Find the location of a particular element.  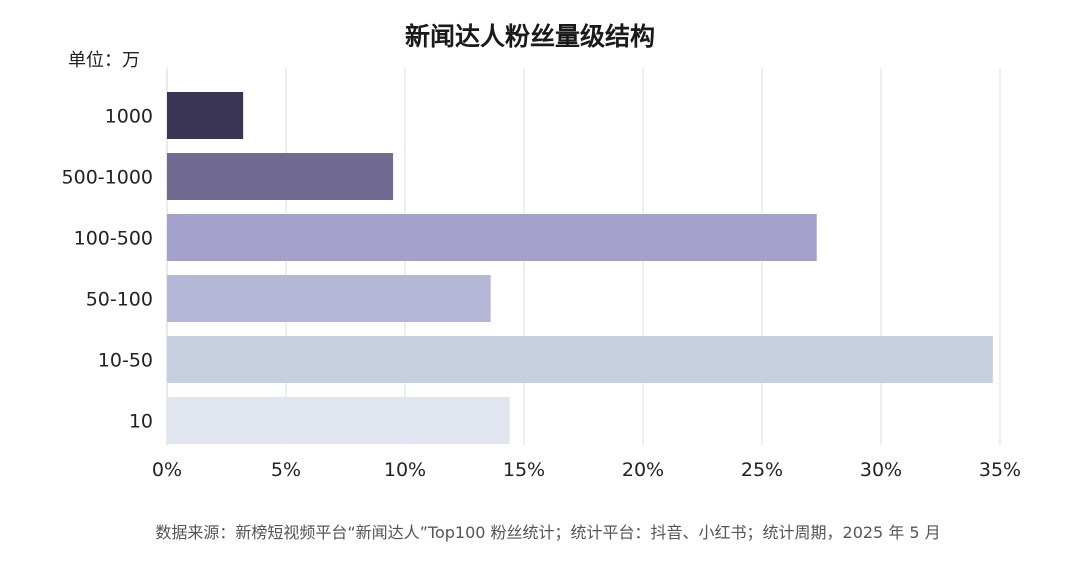

x-tick-label-15: 15% is located at coordinates (524, 470).